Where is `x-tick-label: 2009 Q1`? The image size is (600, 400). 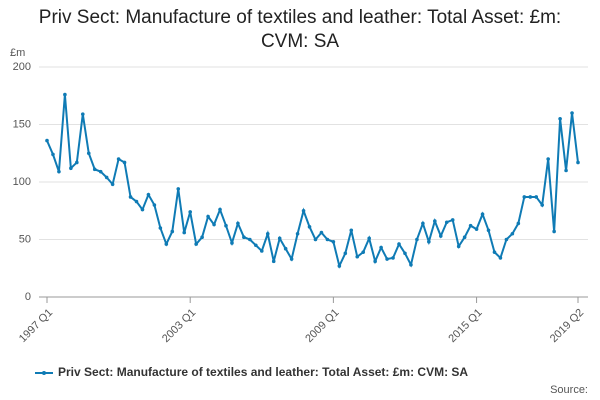 x-tick-label: 2009 Q1 is located at coordinates (322, 326).